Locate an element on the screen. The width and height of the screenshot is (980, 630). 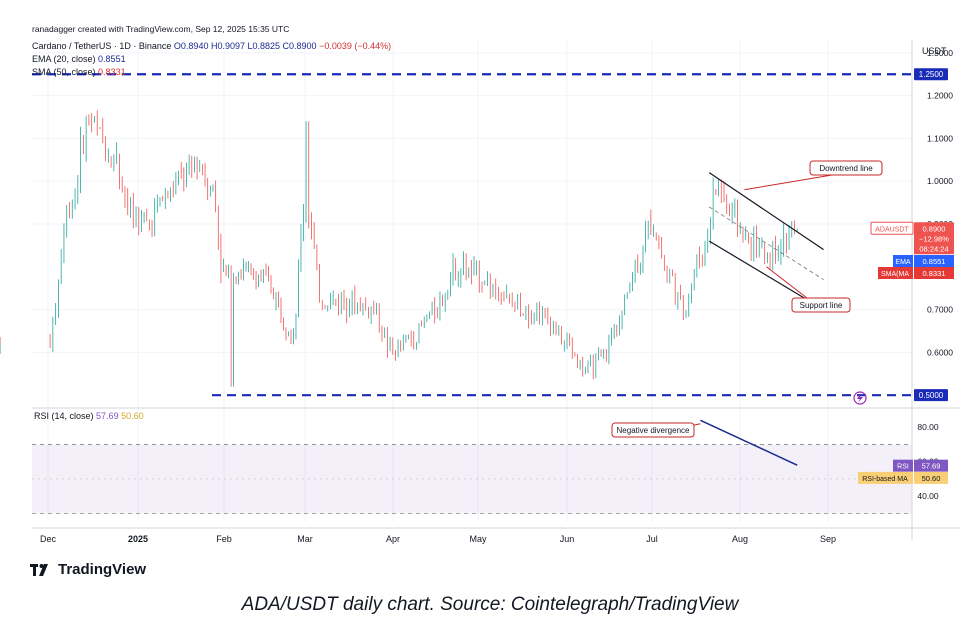
sma-label-badge is located at coordinates (895, 273).